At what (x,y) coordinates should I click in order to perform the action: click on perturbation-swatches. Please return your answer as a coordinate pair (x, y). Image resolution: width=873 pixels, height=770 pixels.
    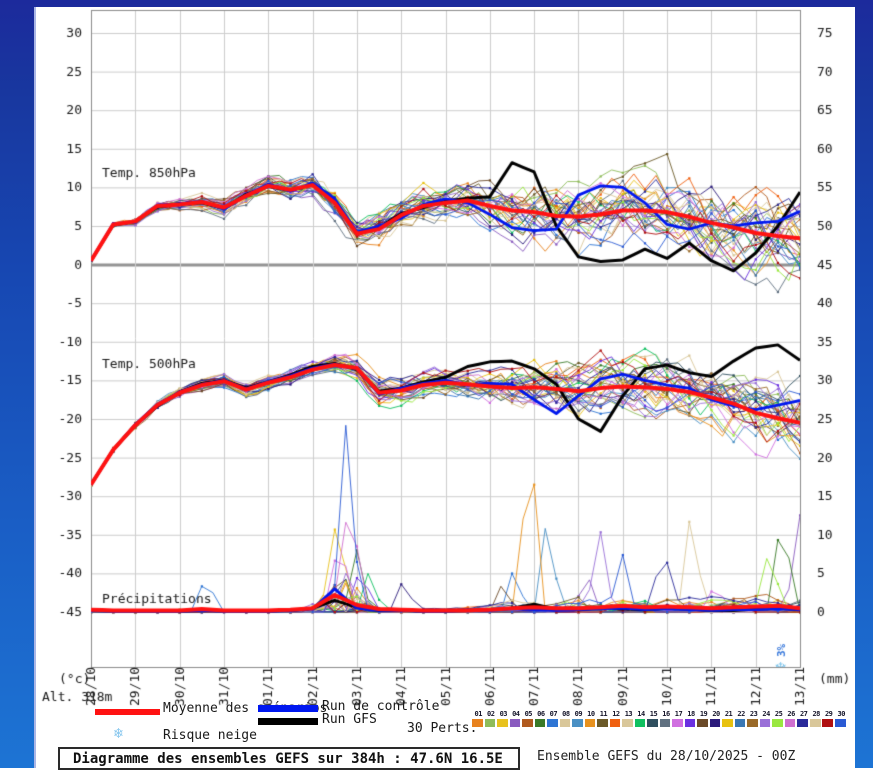
    Looking at the image, I should click on (660, 723).